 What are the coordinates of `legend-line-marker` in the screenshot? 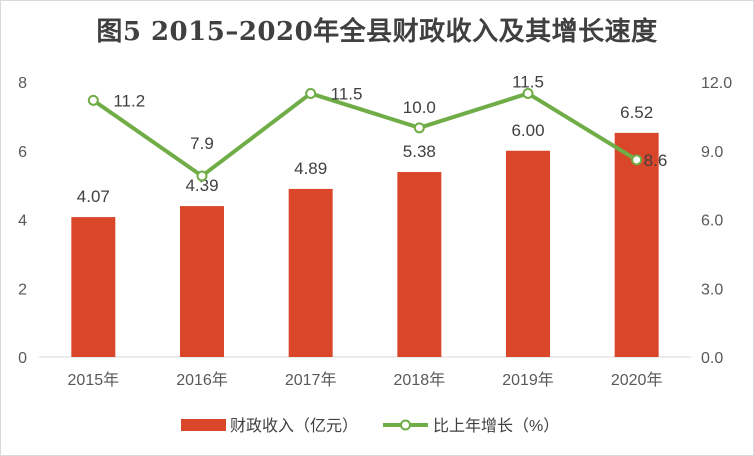 It's located at (405, 425).